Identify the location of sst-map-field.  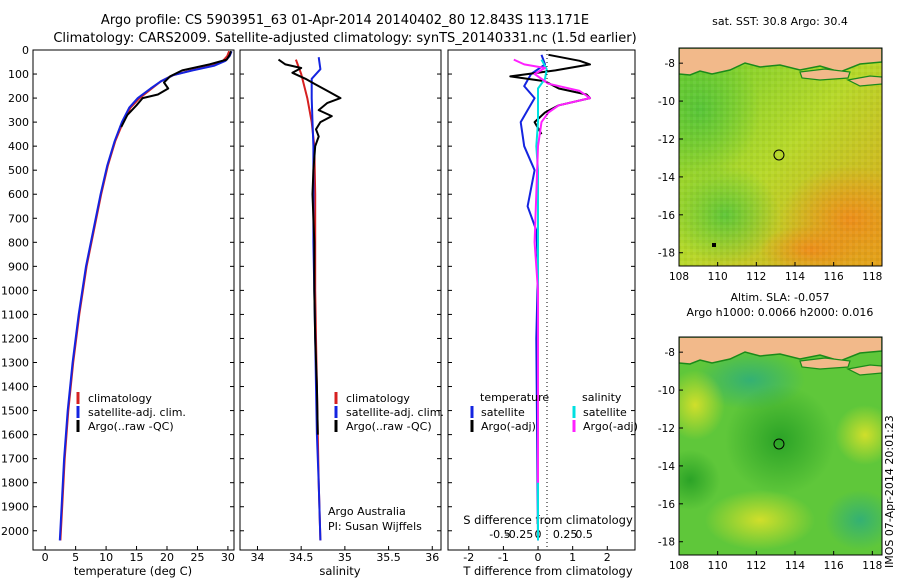
(780, 157).